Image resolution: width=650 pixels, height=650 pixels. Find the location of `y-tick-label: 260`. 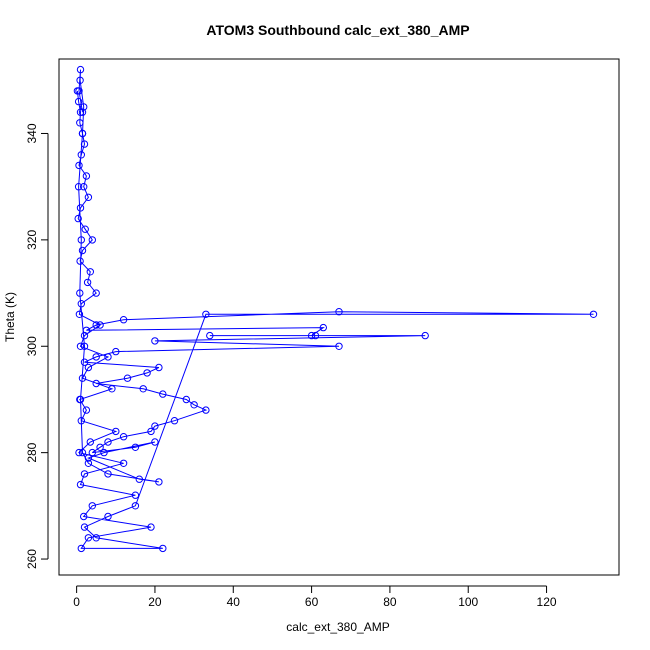

y-tick-label: 260 is located at coordinates (32, 559).